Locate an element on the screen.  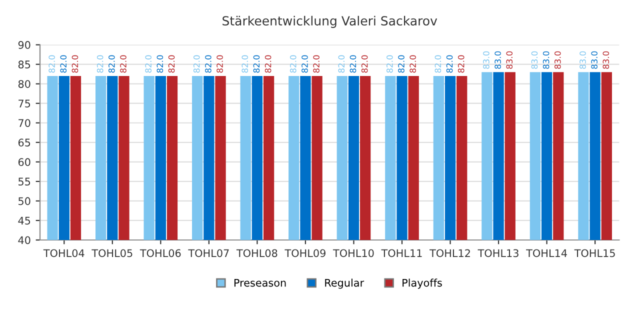
x-tick-label: TOHL12 is located at coordinates (450, 253).